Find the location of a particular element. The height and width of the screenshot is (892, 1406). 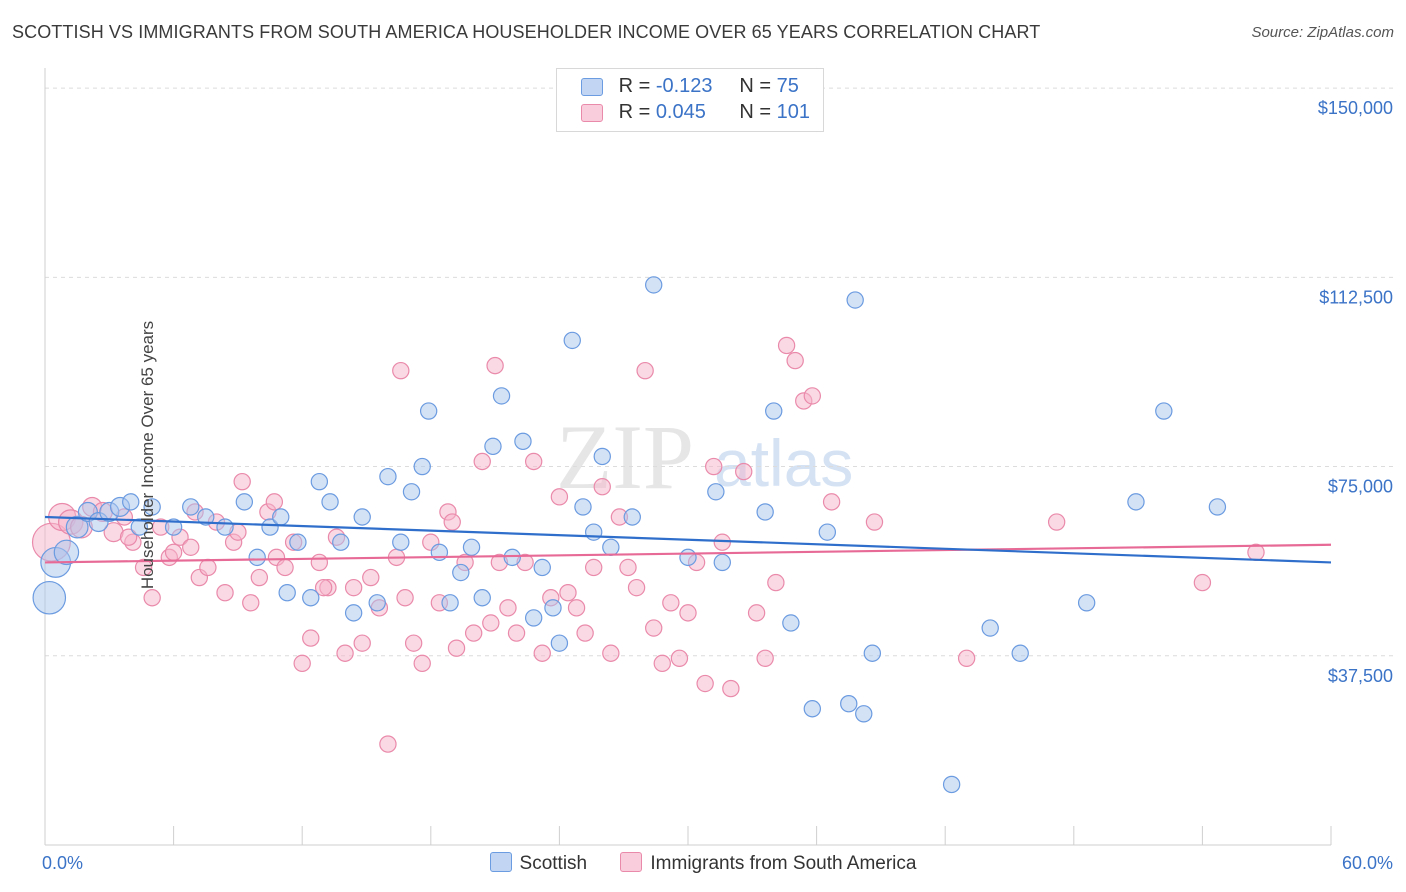

source-credit: Source: ZipAtlas.com is located at coordinates (1322, 32).